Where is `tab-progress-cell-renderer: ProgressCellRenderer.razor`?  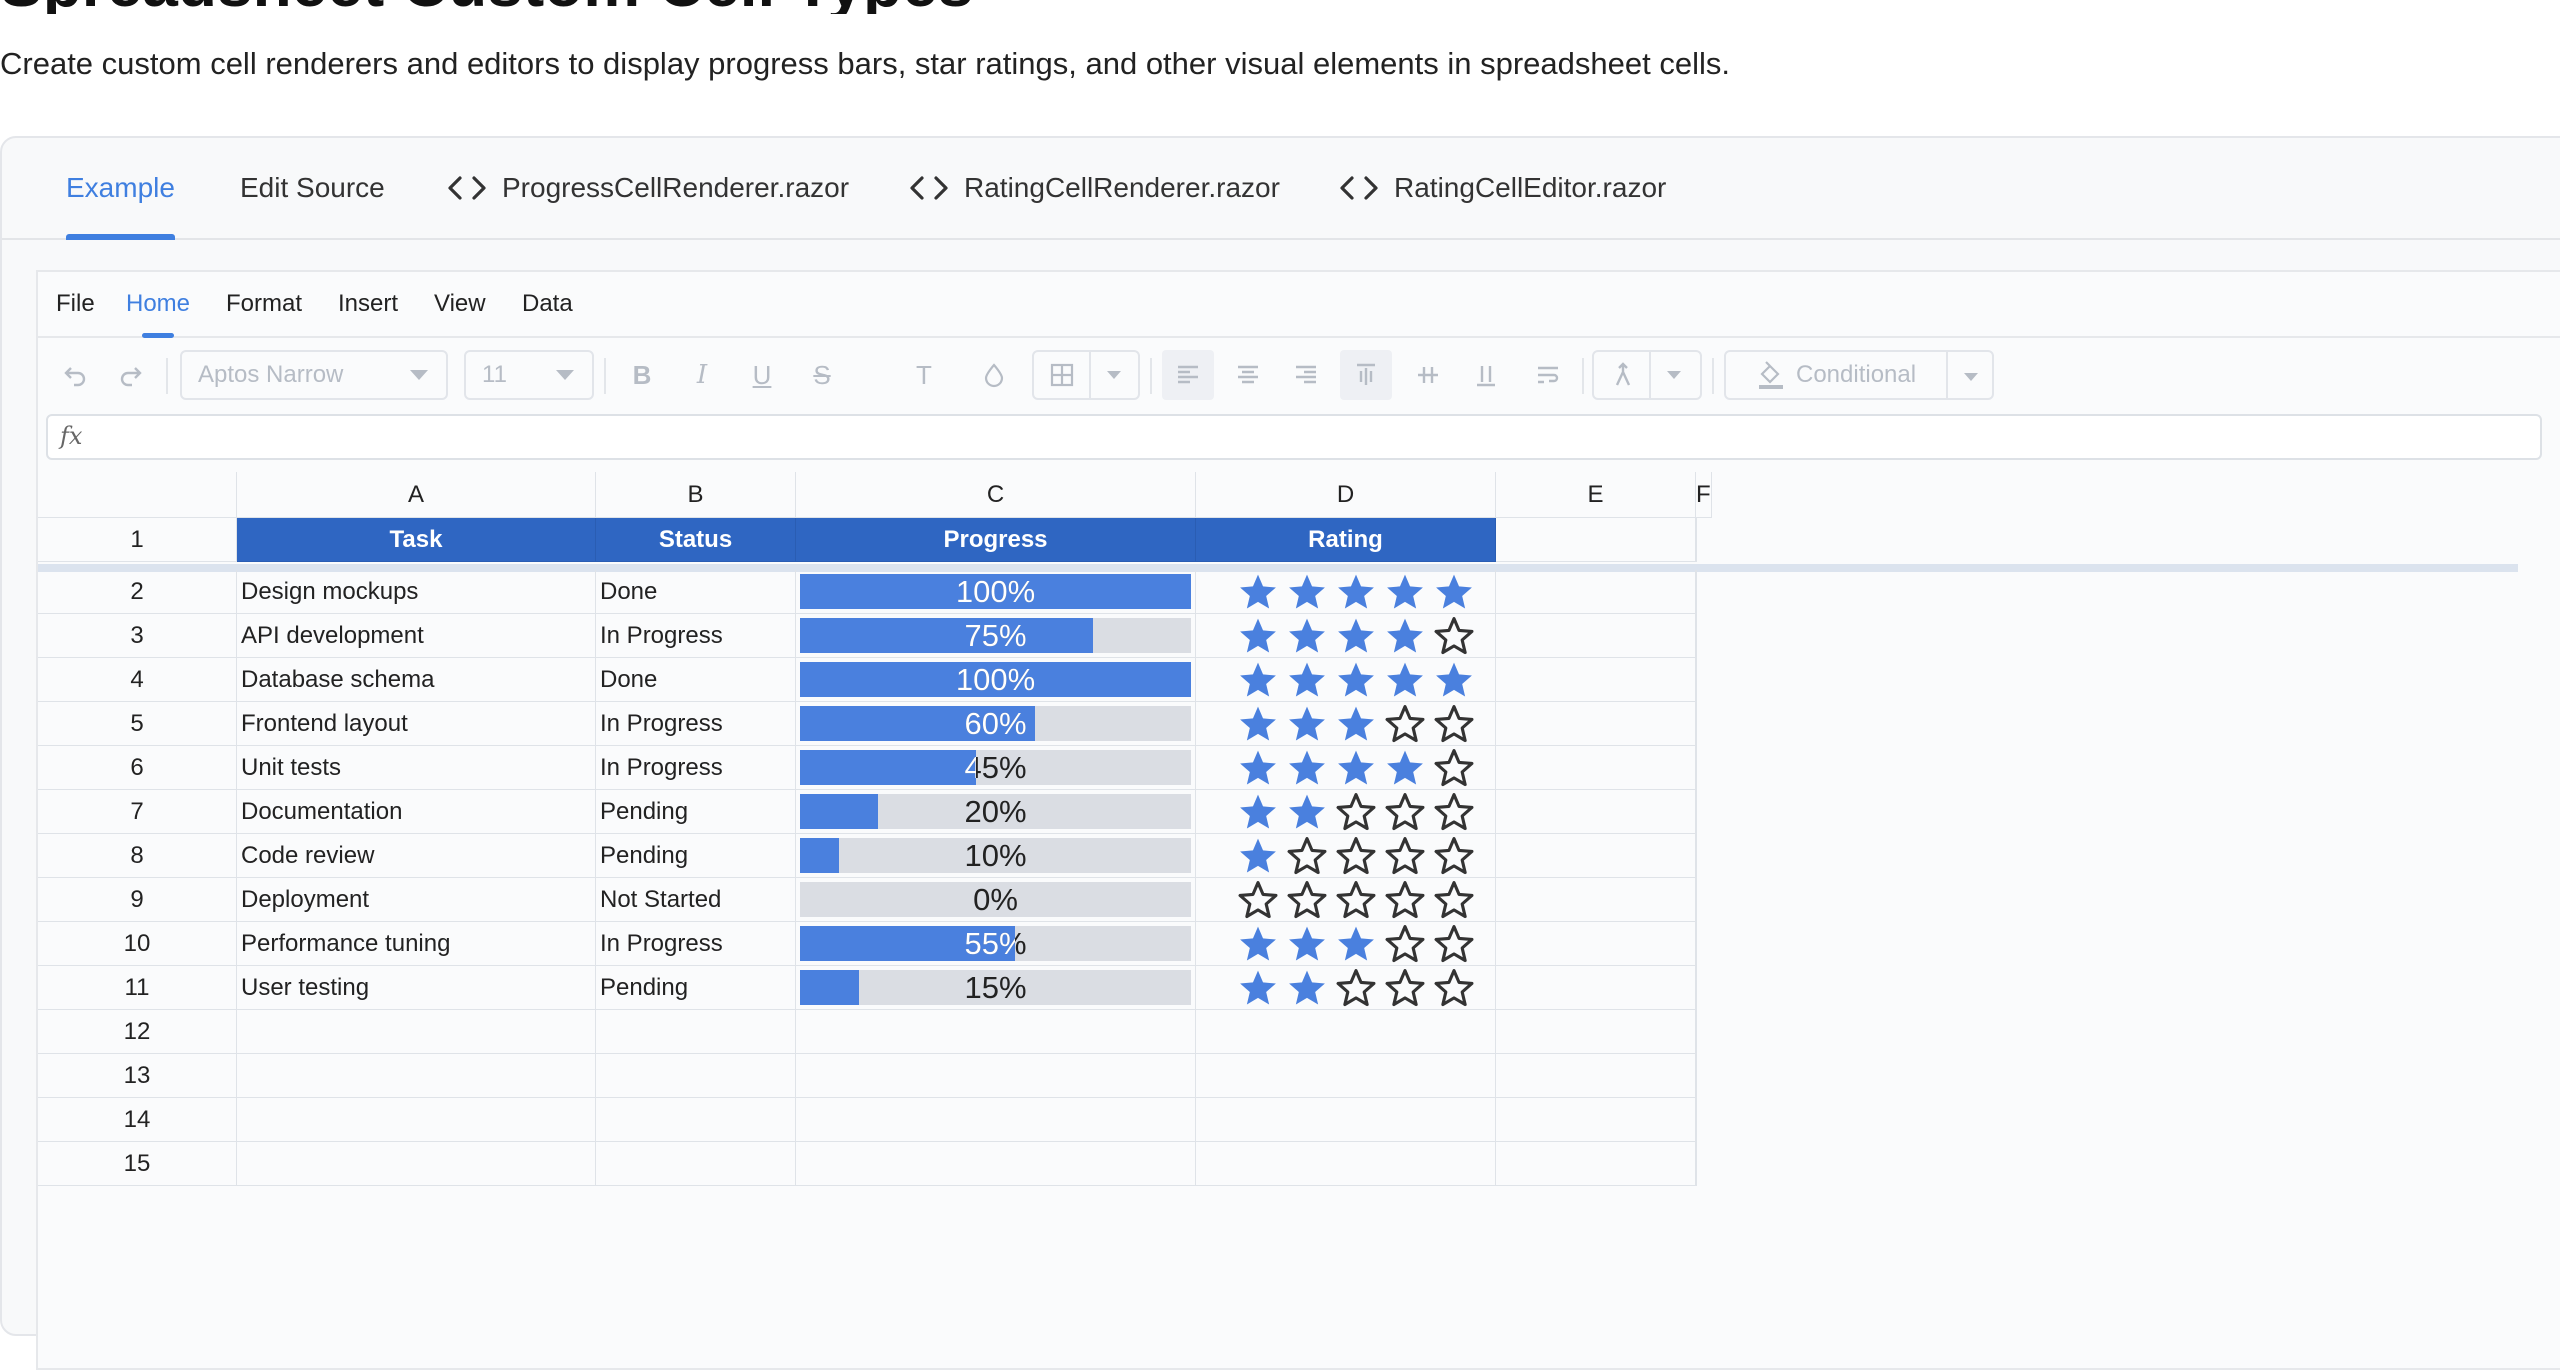
tab-progress-cell-renderer: ProgressCellRenderer.razor is located at coordinates (647, 188).